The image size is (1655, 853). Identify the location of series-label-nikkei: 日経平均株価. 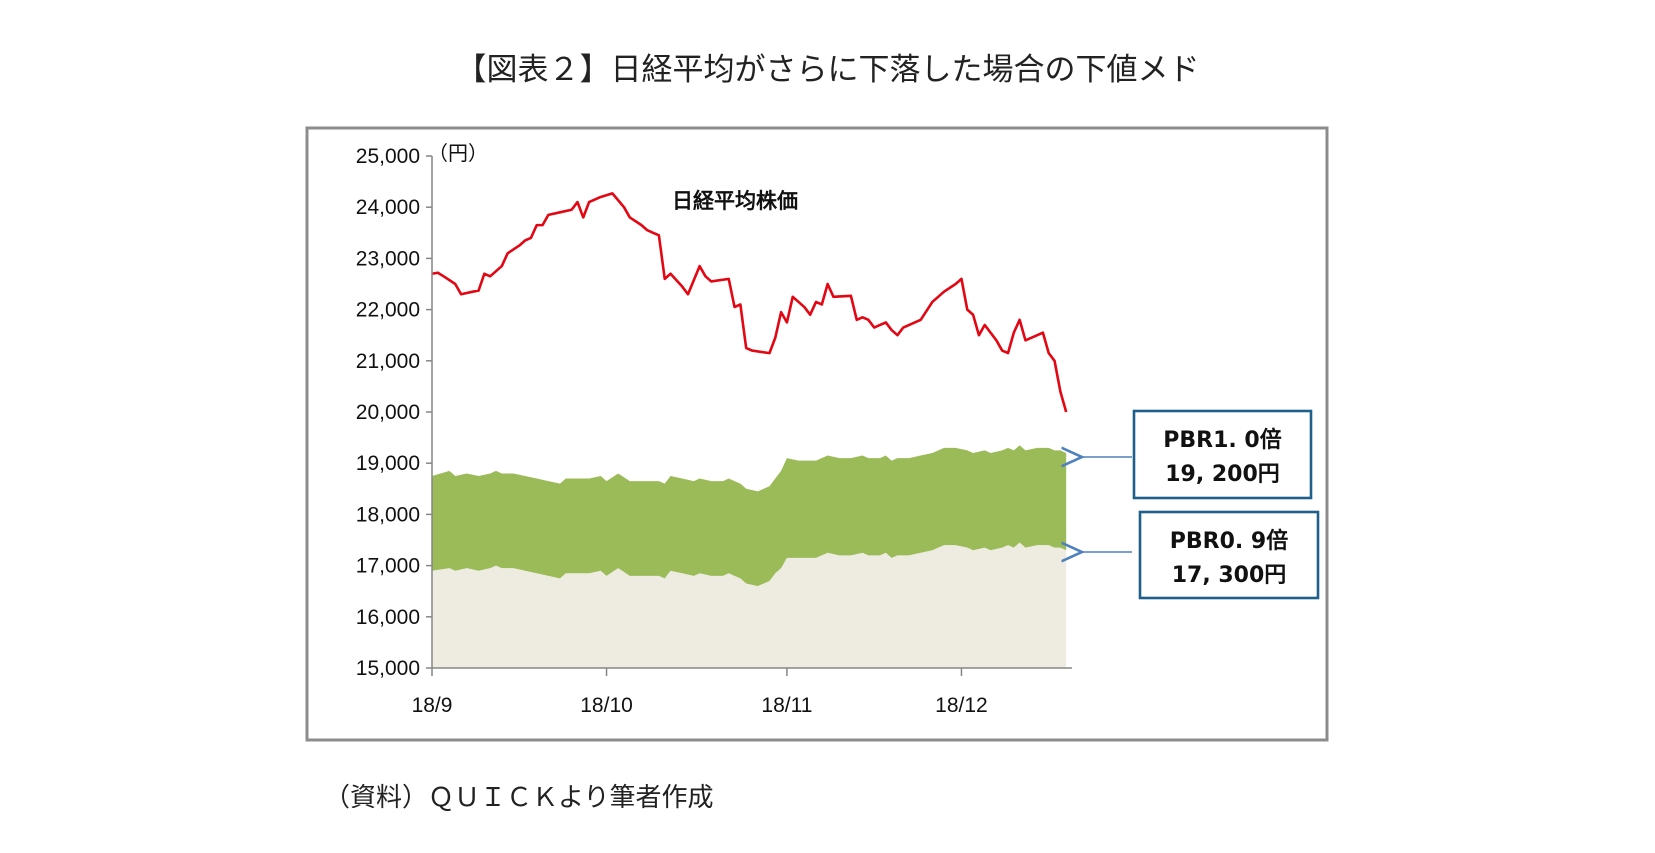
(735, 201).